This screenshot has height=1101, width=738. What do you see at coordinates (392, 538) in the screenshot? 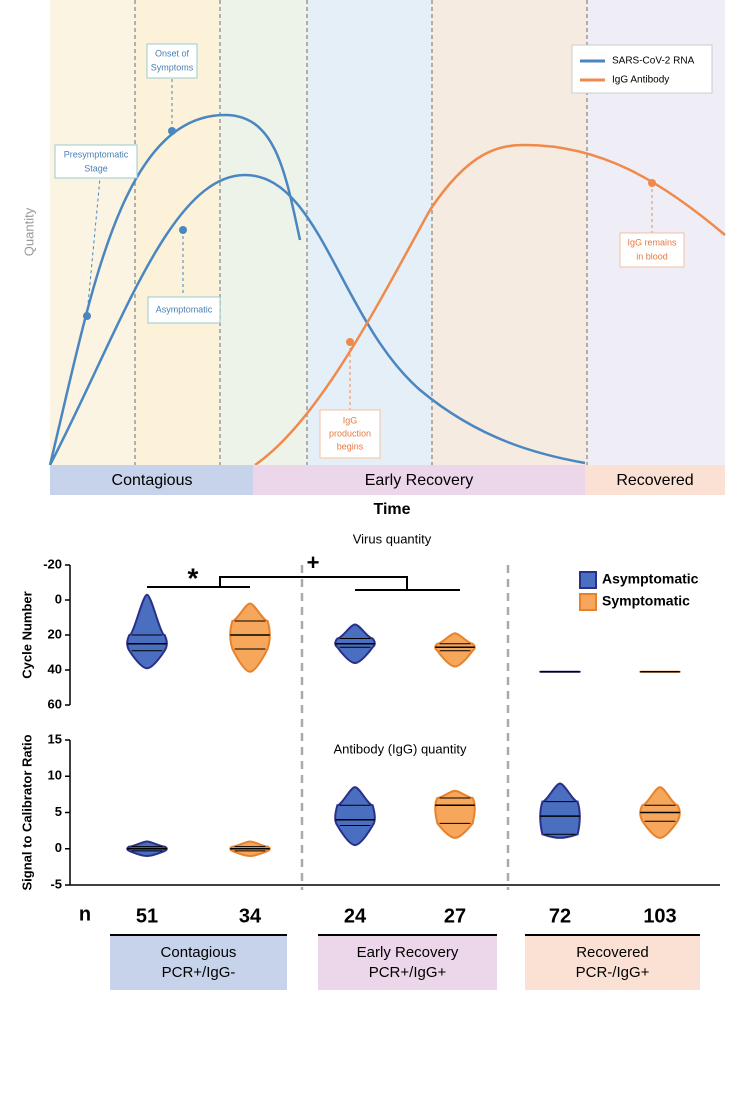
I see `chart-title: Virus quantity` at bounding box center [392, 538].